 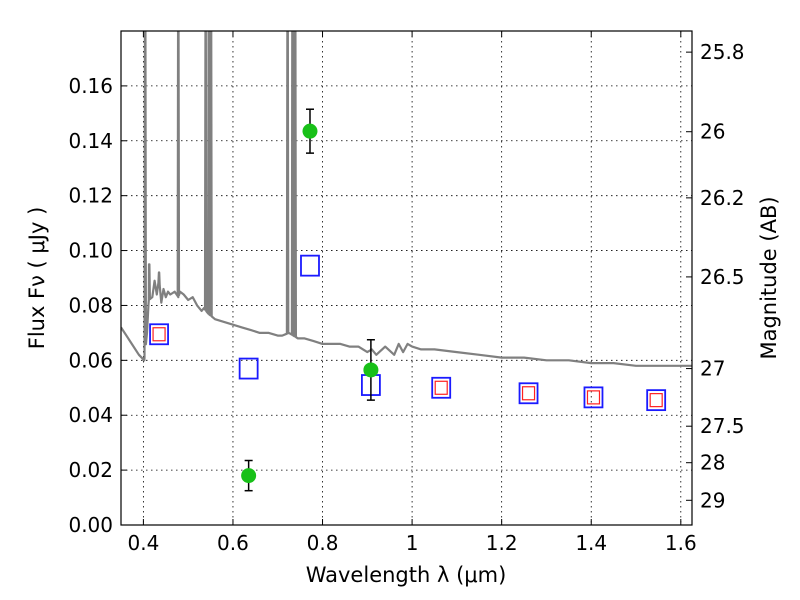 I want to click on x-tick-label: 0.4, so click(x=143, y=543).